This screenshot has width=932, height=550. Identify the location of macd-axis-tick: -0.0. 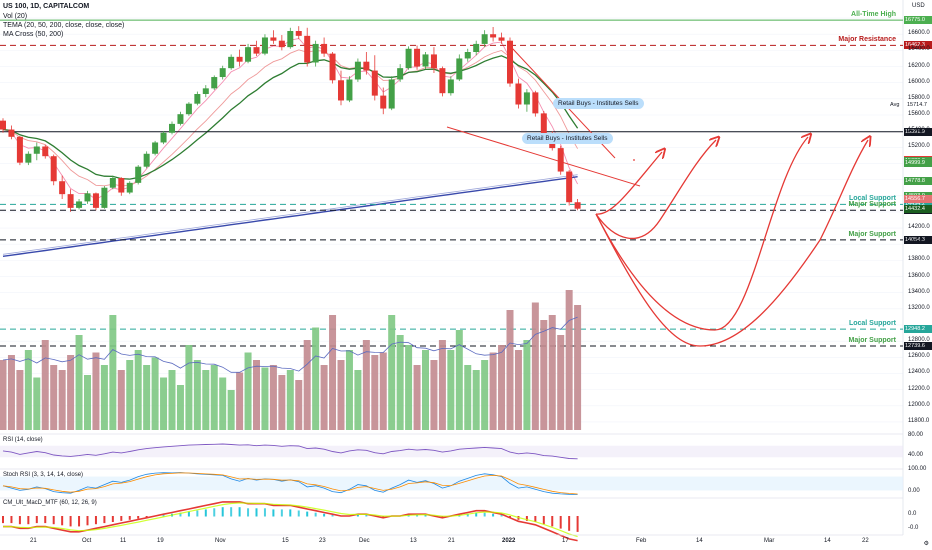
(913, 528).